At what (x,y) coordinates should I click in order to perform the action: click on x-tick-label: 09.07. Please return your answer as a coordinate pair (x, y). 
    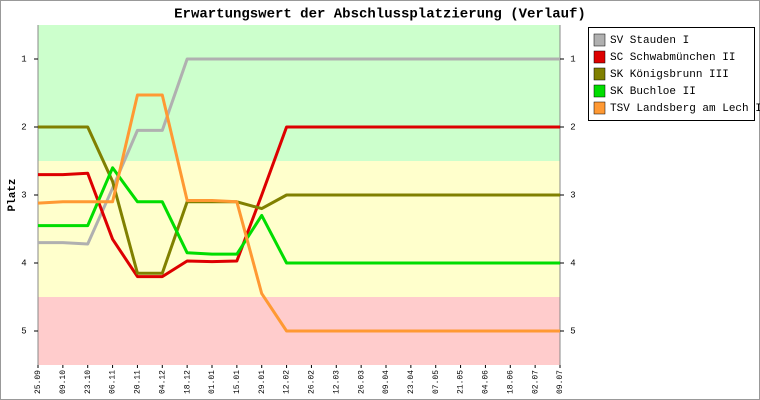
    Looking at the image, I should click on (560, 382).